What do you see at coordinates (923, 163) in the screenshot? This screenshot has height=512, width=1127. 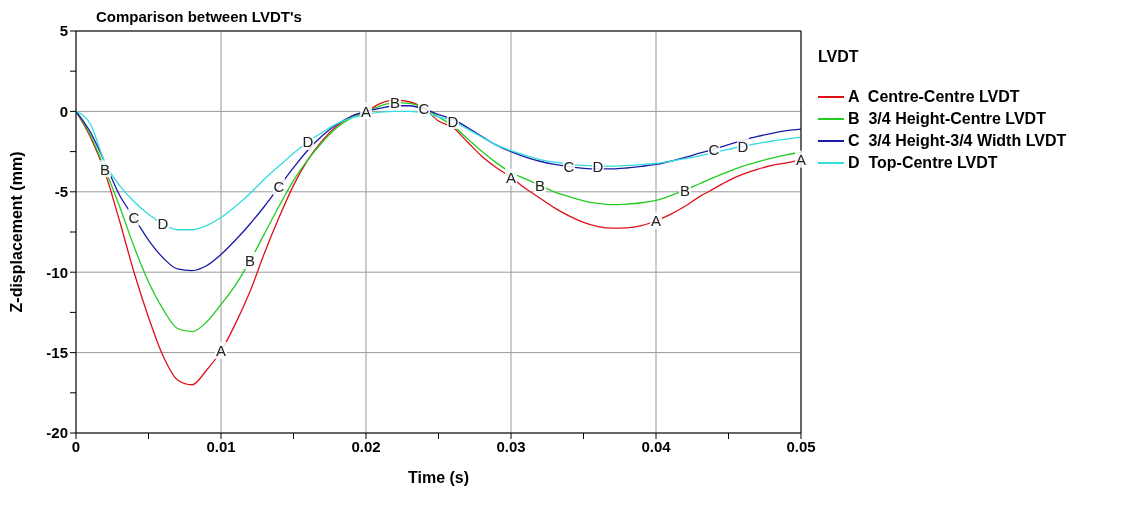 I see `legend-label: D Top-Centre LVDT` at bounding box center [923, 163].